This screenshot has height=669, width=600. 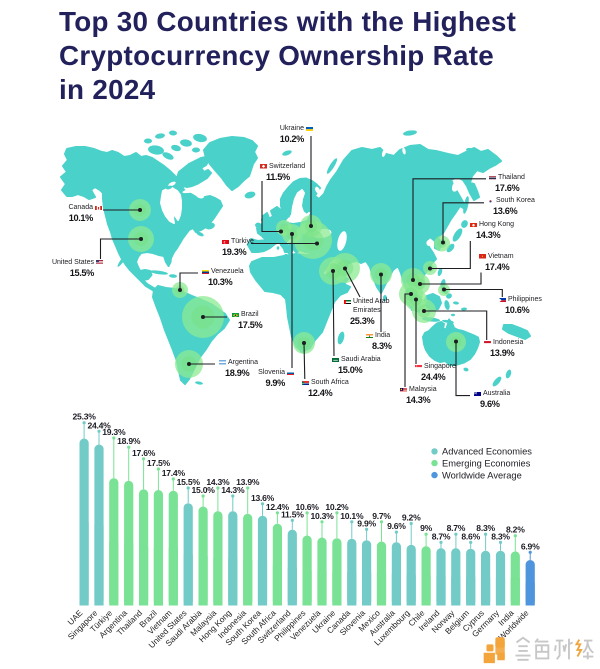 I want to click on svg-text: 8.6%, so click(x=470, y=536).